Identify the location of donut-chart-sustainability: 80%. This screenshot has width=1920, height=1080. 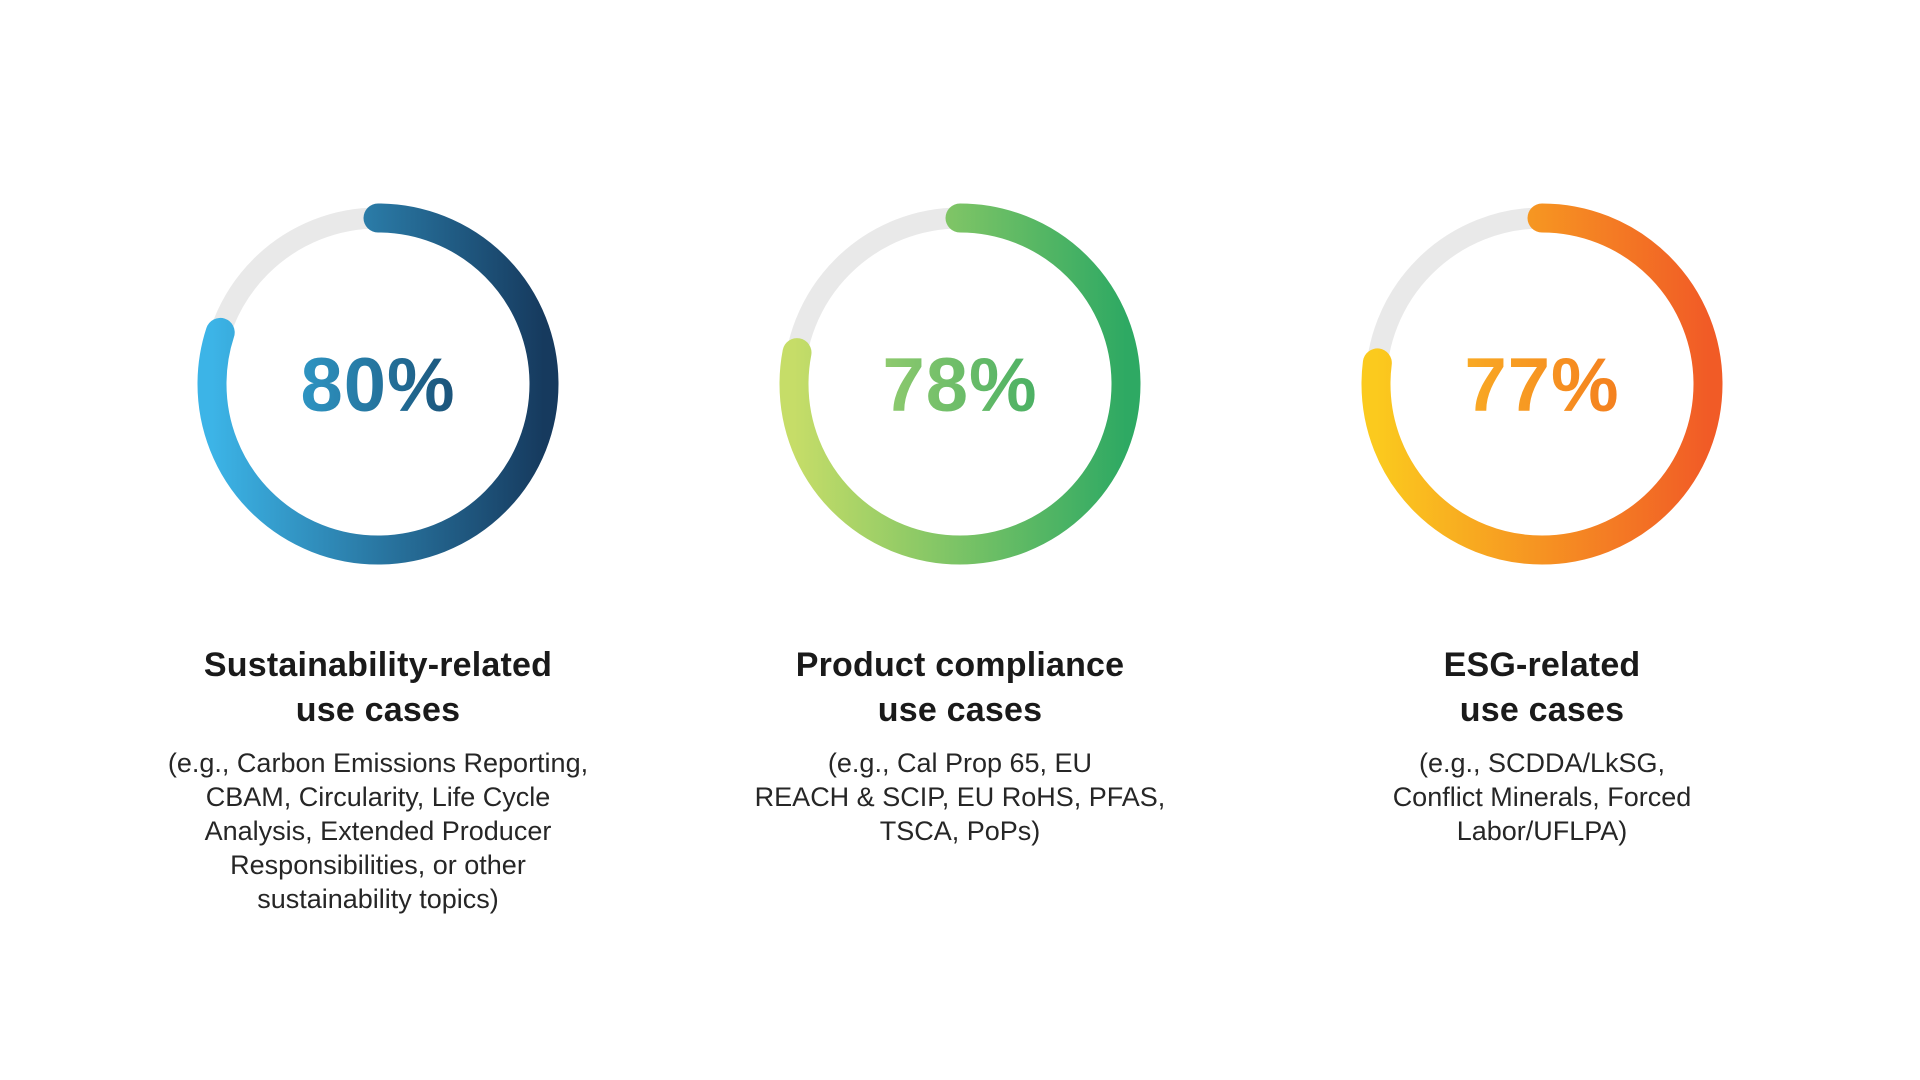
(378, 384).